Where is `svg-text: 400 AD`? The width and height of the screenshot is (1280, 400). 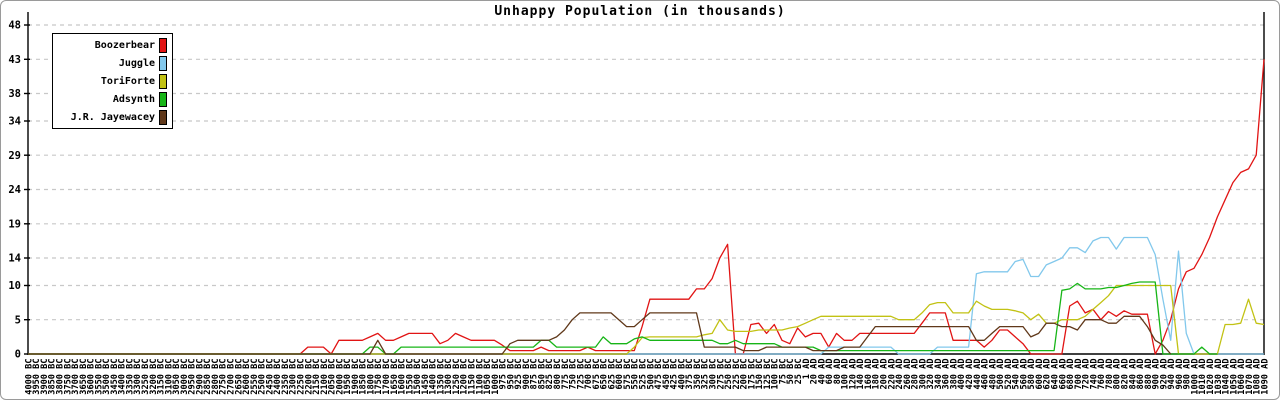
svg-text: 400 AD is located at coordinates (962, 374).